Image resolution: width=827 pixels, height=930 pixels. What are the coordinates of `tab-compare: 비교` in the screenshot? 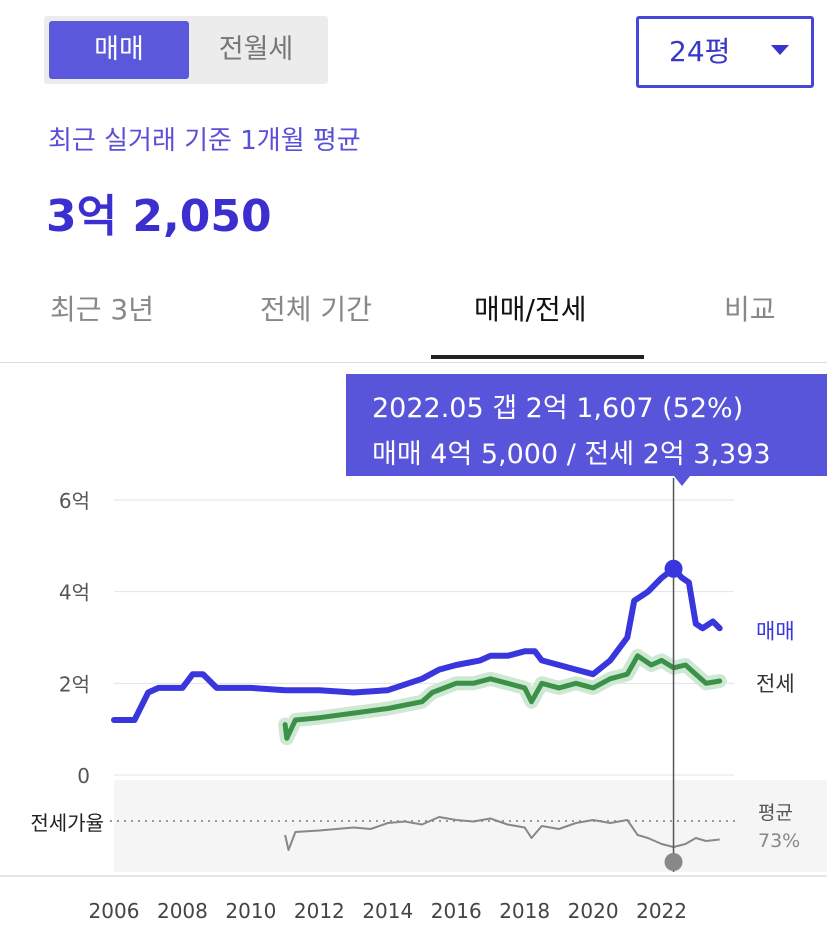 It's located at (750, 309).